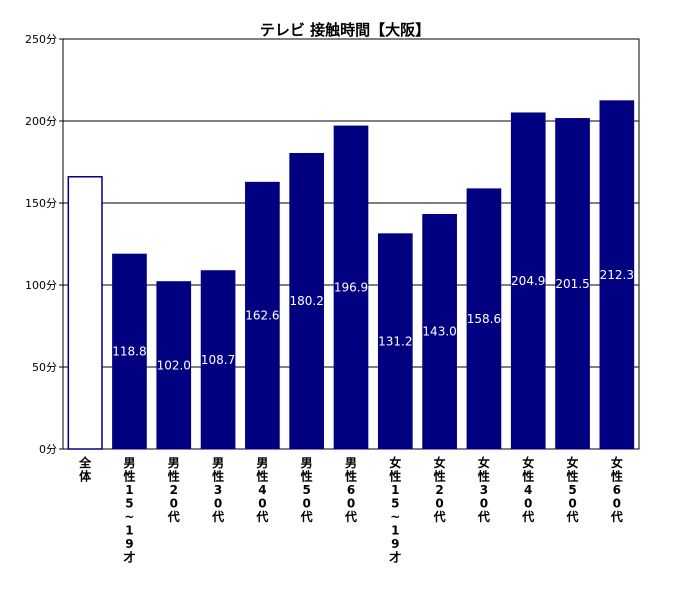 Image resolution: width=680 pixels, height=611 pixels. I want to click on y-tick-label: 250分, so click(41, 39).